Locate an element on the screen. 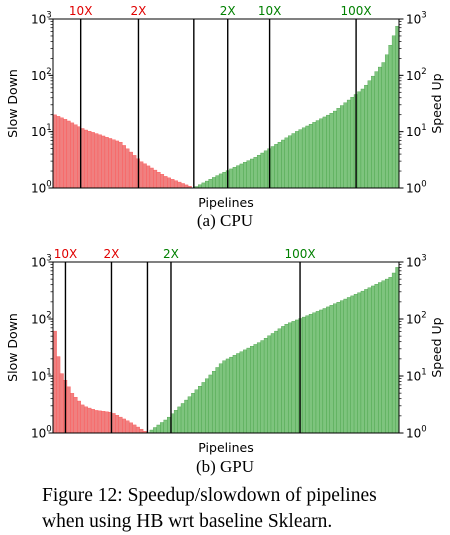  tick-label-right: 10² is located at coordinates (416, 75).